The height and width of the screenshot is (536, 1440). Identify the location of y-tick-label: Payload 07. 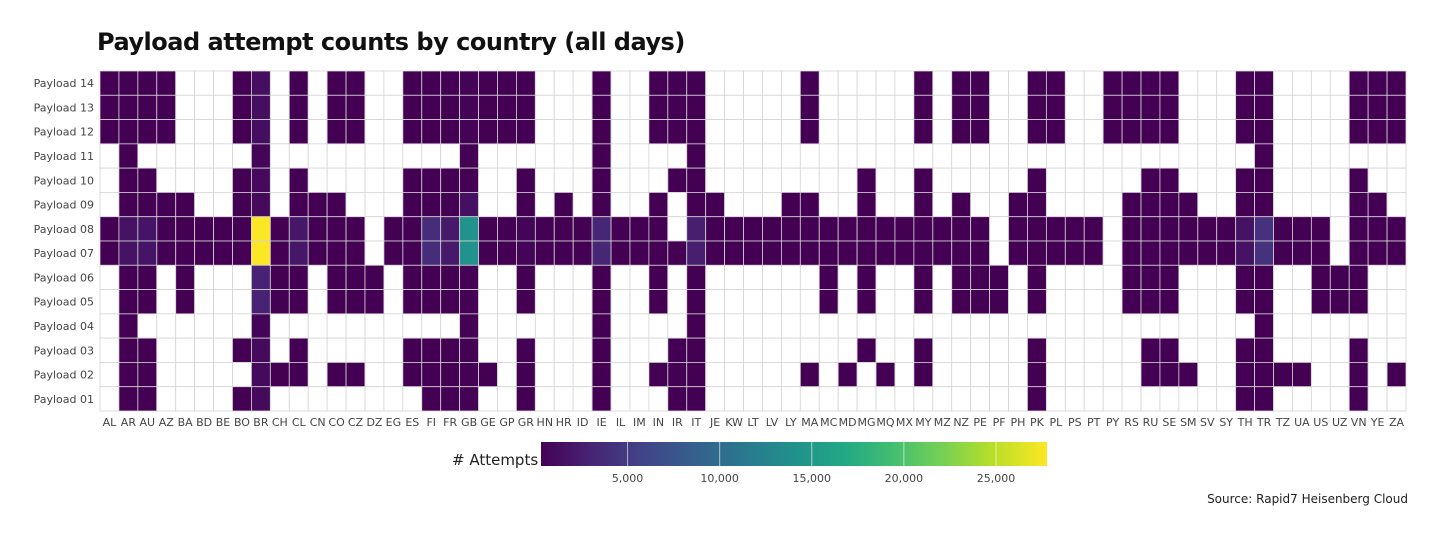
(64, 253).